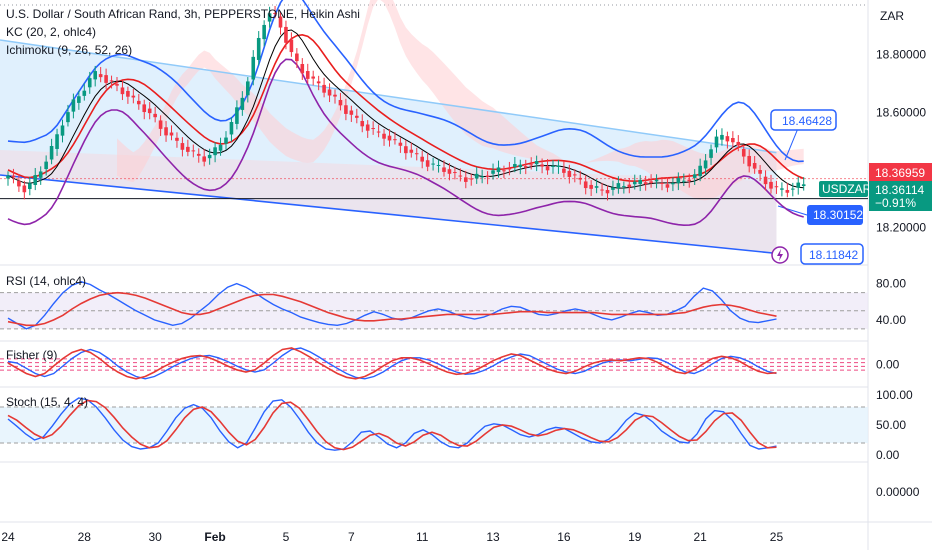 The width and height of the screenshot is (932, 550). I want to click on time-axis: 24 28 30 Feb 5 7 11 13 16 19 21 25, so click(392, 537).